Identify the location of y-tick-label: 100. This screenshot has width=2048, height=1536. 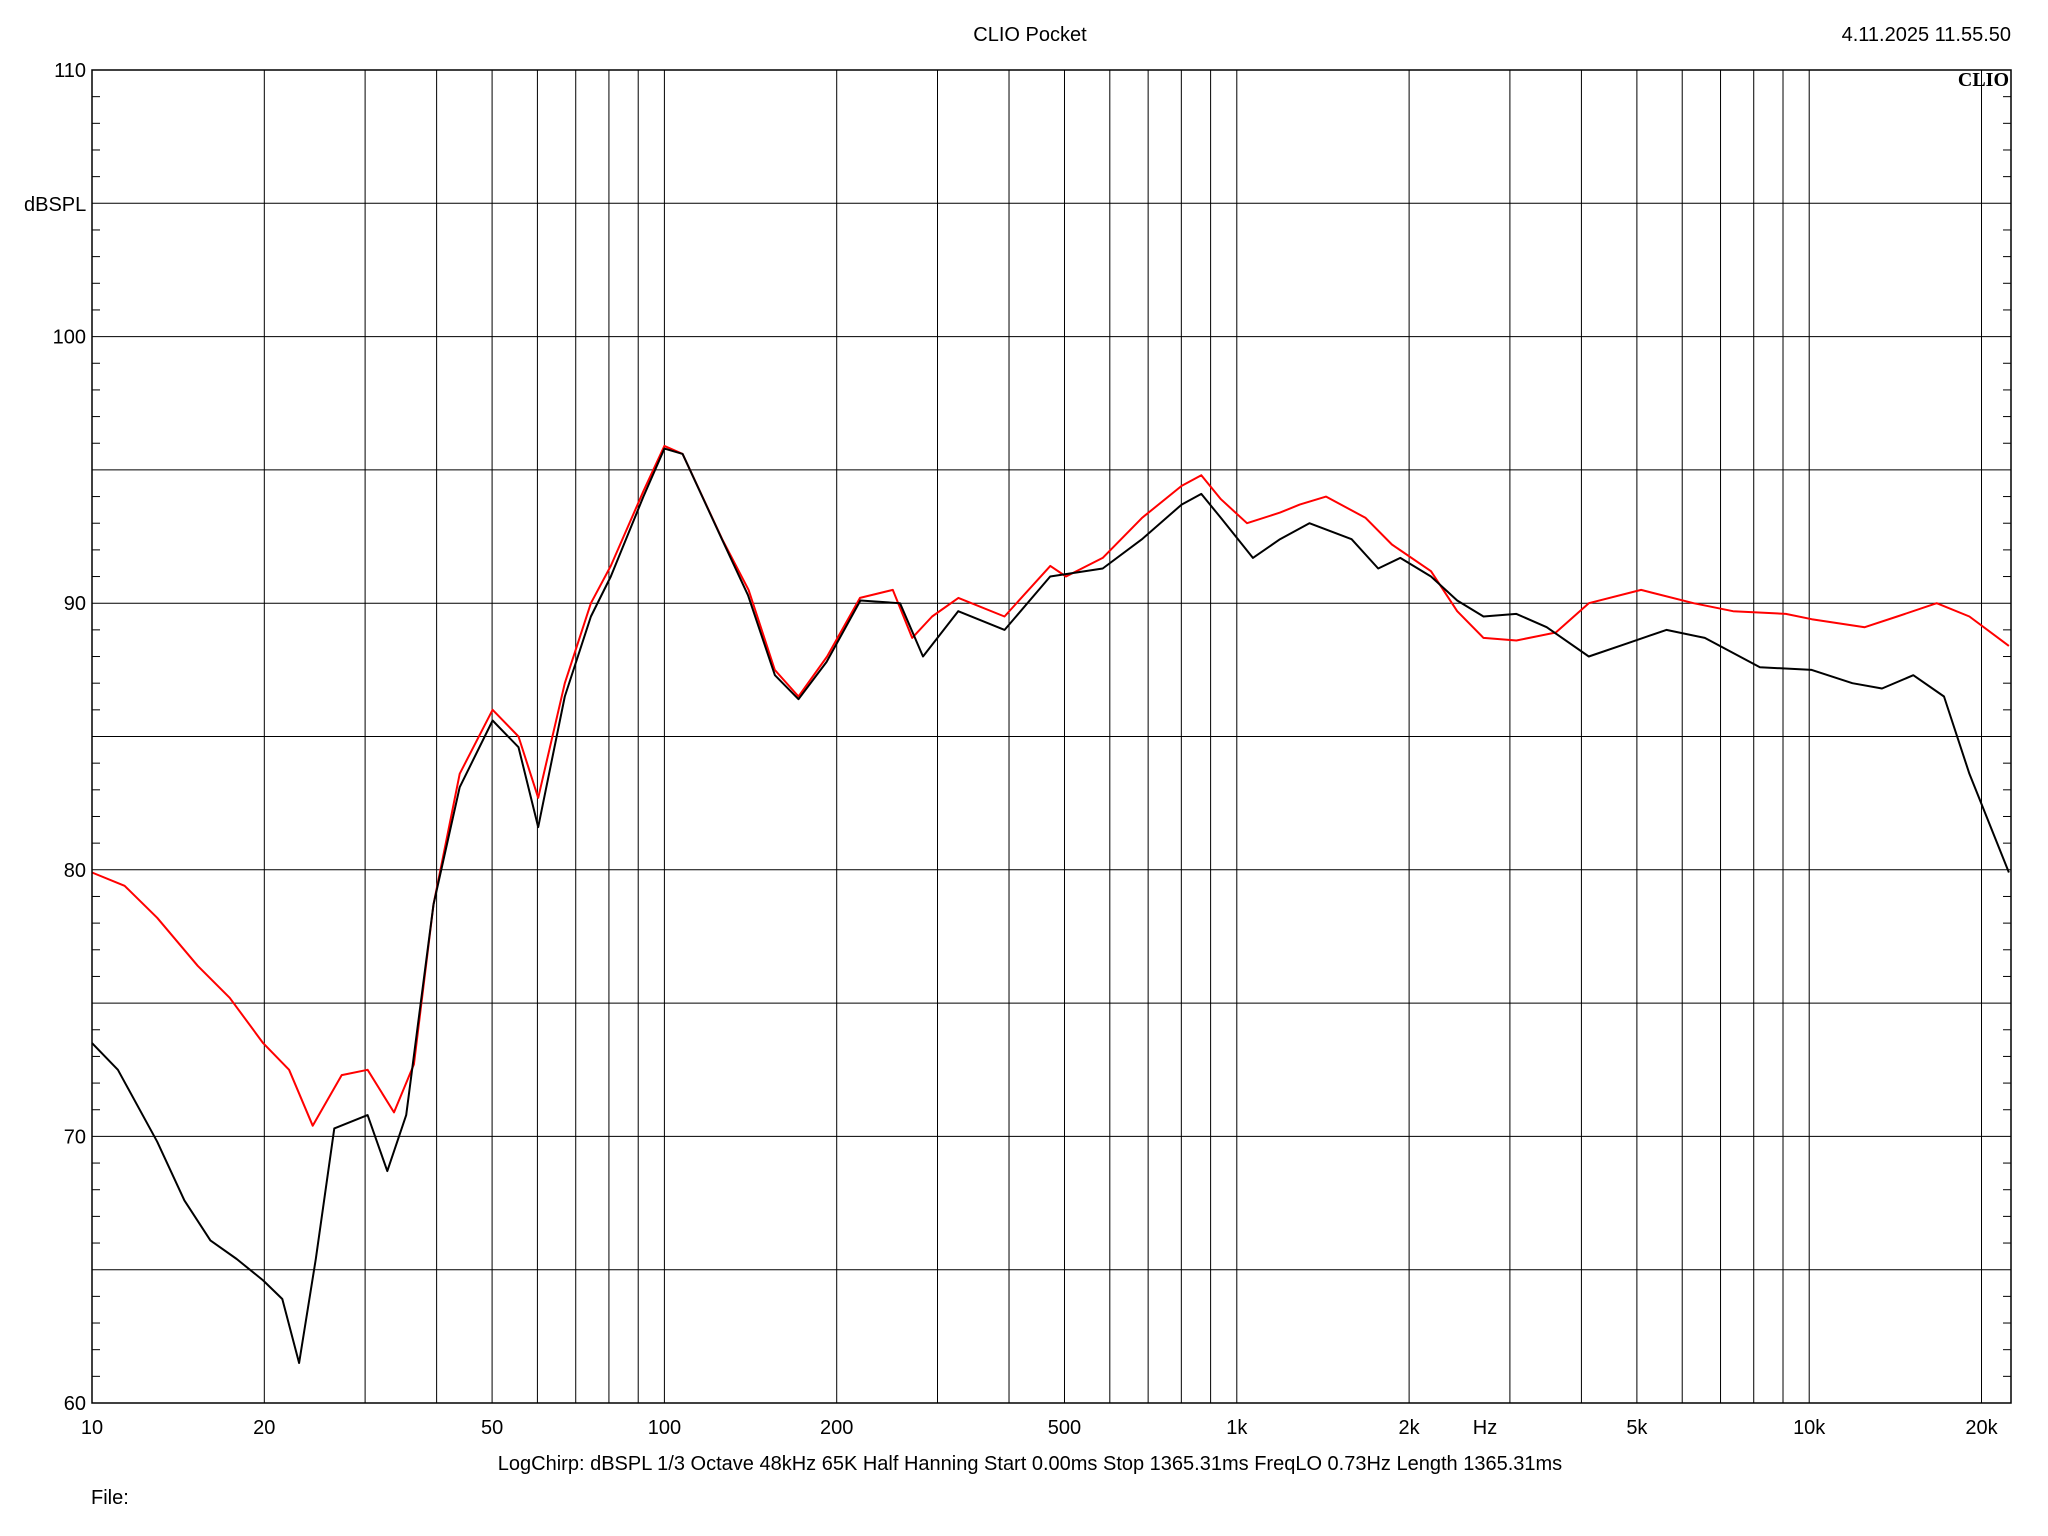
(69, 338).